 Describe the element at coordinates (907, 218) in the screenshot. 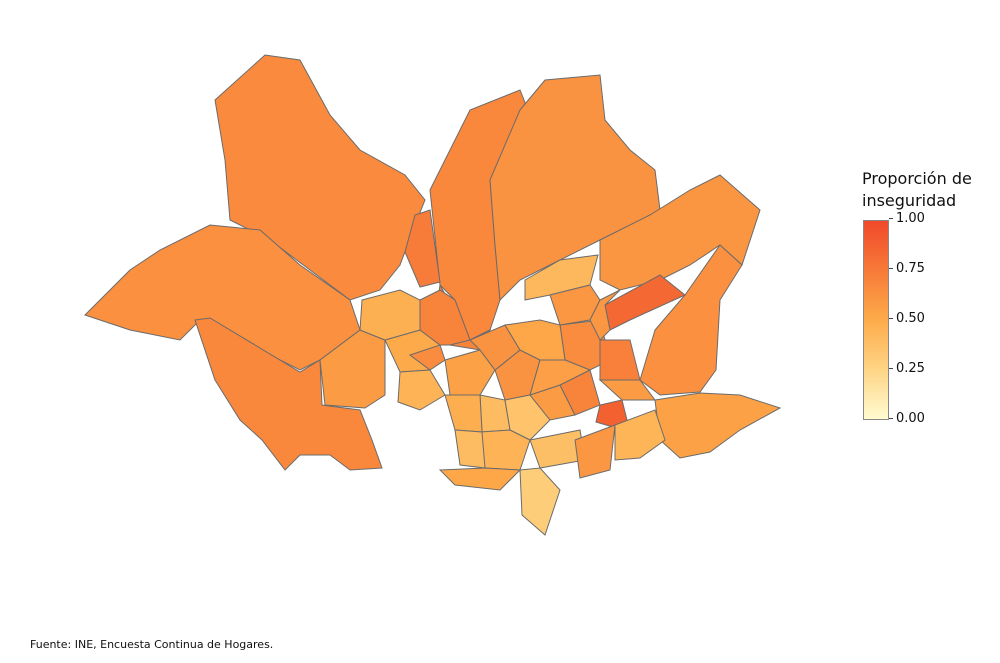

I see `colorbar-tick: 1.00` at that location.